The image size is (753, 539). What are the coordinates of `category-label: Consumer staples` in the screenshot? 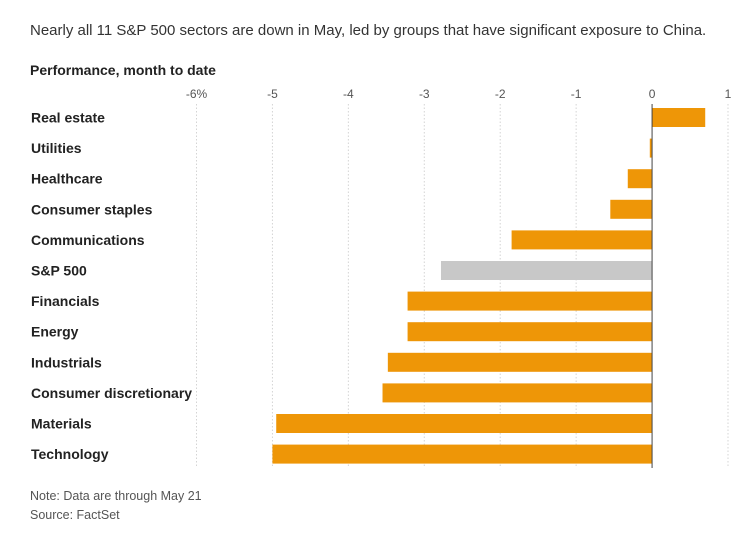 It's located at (92, 209).